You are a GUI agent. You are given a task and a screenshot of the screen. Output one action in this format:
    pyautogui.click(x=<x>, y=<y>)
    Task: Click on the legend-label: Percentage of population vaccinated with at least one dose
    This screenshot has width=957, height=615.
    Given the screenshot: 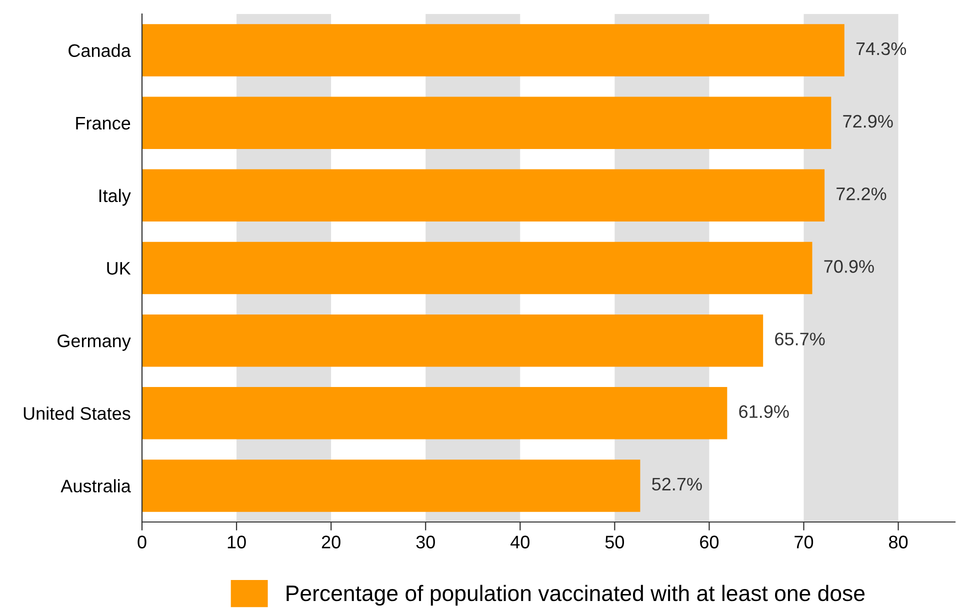 What is the action you would take?
    pyautogui.click(x=575, y=595)
    